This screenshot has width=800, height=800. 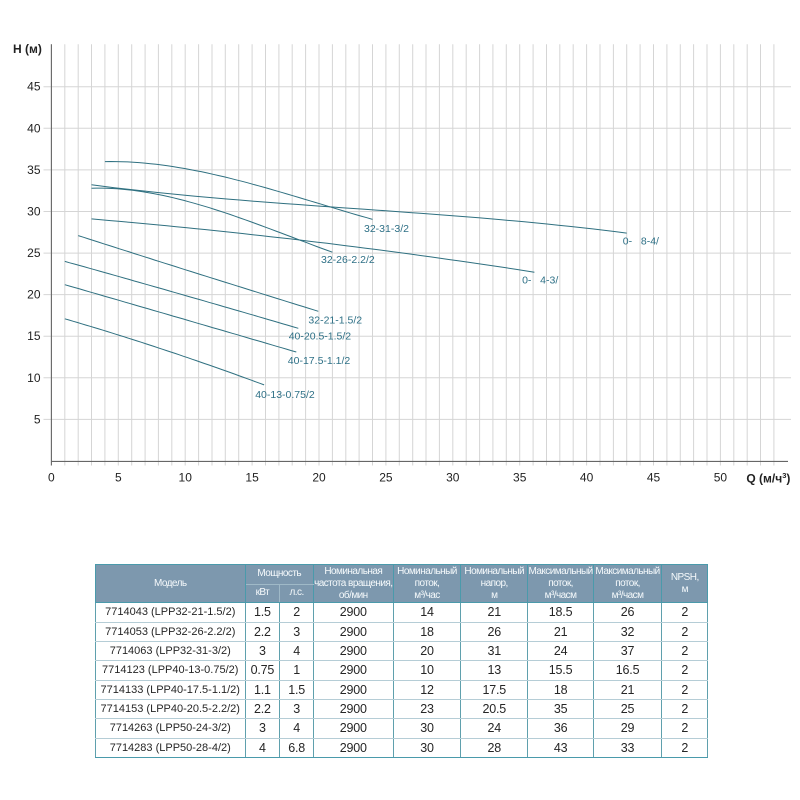 I want to click on svg-text: 0- 4-3/, so click(x=540, y=281).